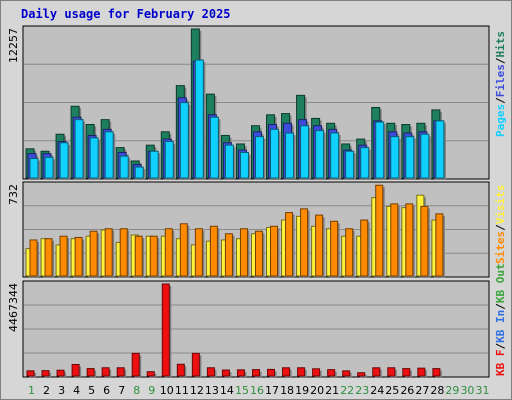 This screenshot has width=512, height=400. Describe the element at coordinates (13, 194) in the screenshot. I see `y-max-label: 732` at that location.